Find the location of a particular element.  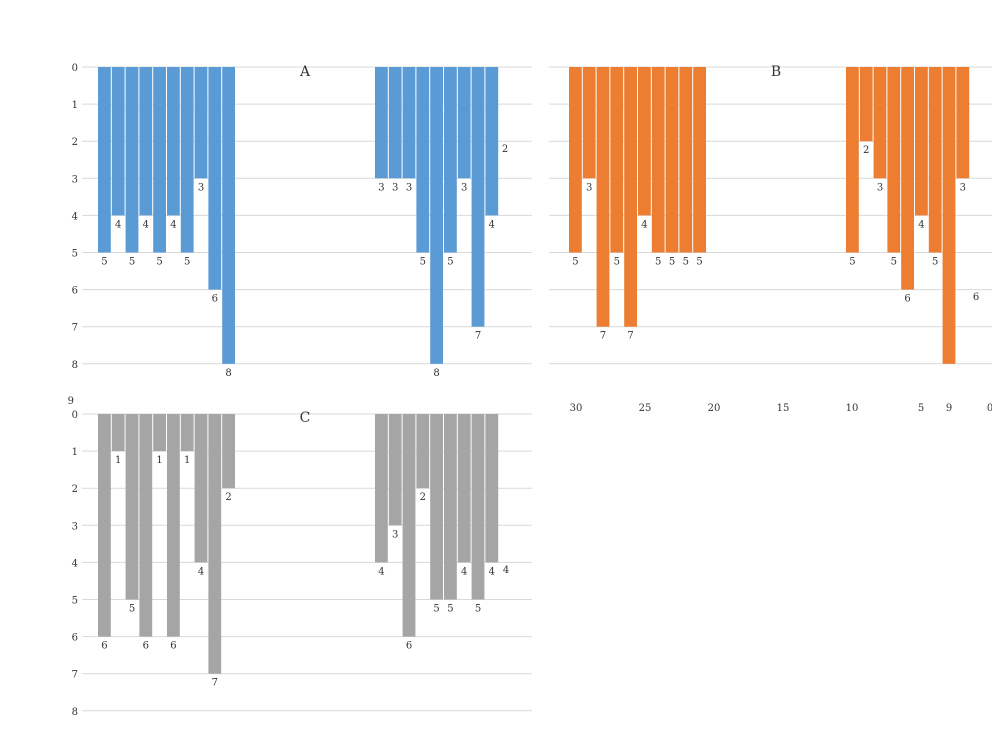

data-label-b: 3 is located at coordinates (963, 187).